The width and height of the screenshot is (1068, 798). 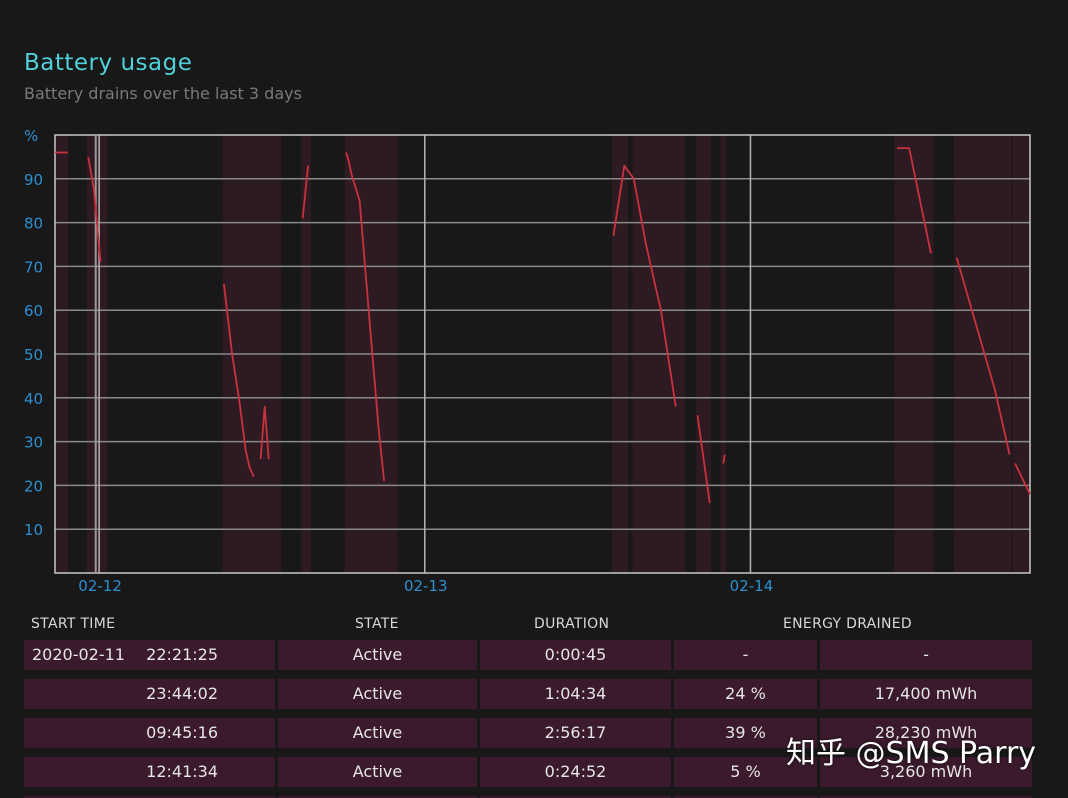 I want to click on table-row: 12:41:34 Active 0:24:52 5 % 3,260 mWh, so click(x=528, y=772).